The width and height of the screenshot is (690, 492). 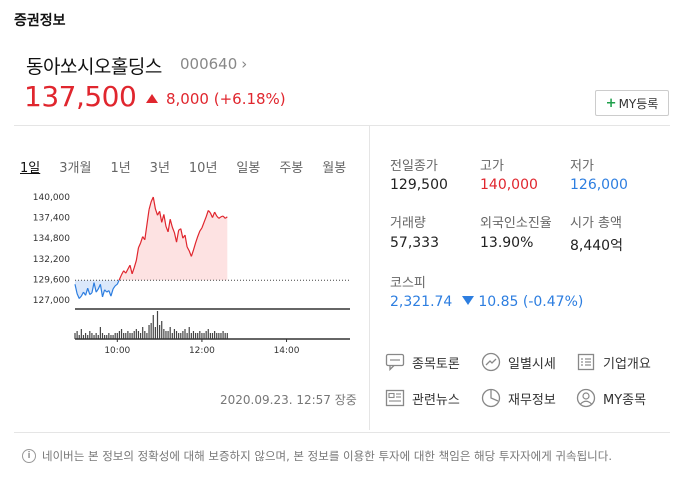 I want to click on tab-1day: 1일, so click(x=30, y=168).